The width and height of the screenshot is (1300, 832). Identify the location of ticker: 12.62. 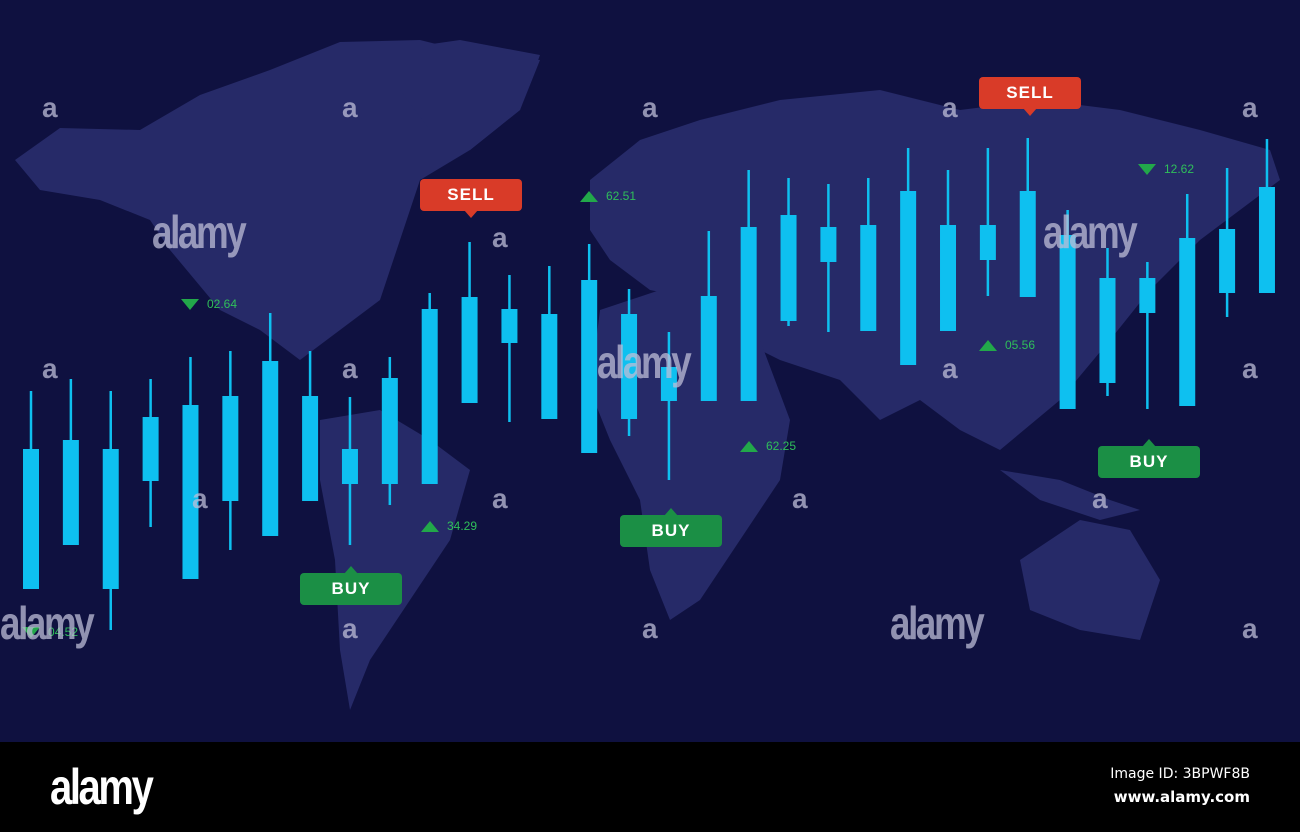
(1166, 169).